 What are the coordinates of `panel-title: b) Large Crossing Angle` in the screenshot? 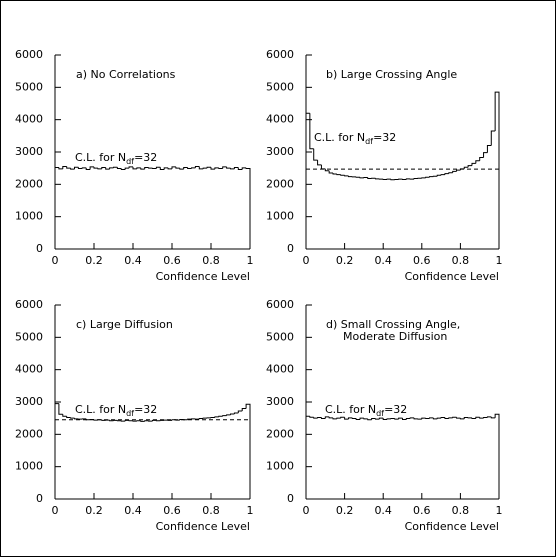 It's located at (391, 74).